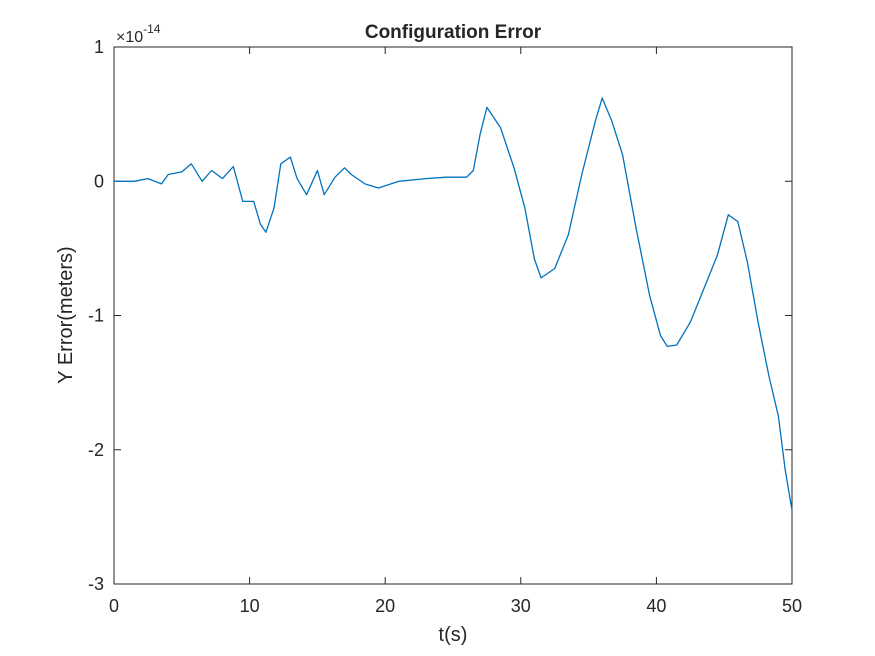 This screenshot has height=656, width=875. Describe the element at coordinates (129, 37) in the screenshot. I see `y-exponent-base: ×10` at that location.